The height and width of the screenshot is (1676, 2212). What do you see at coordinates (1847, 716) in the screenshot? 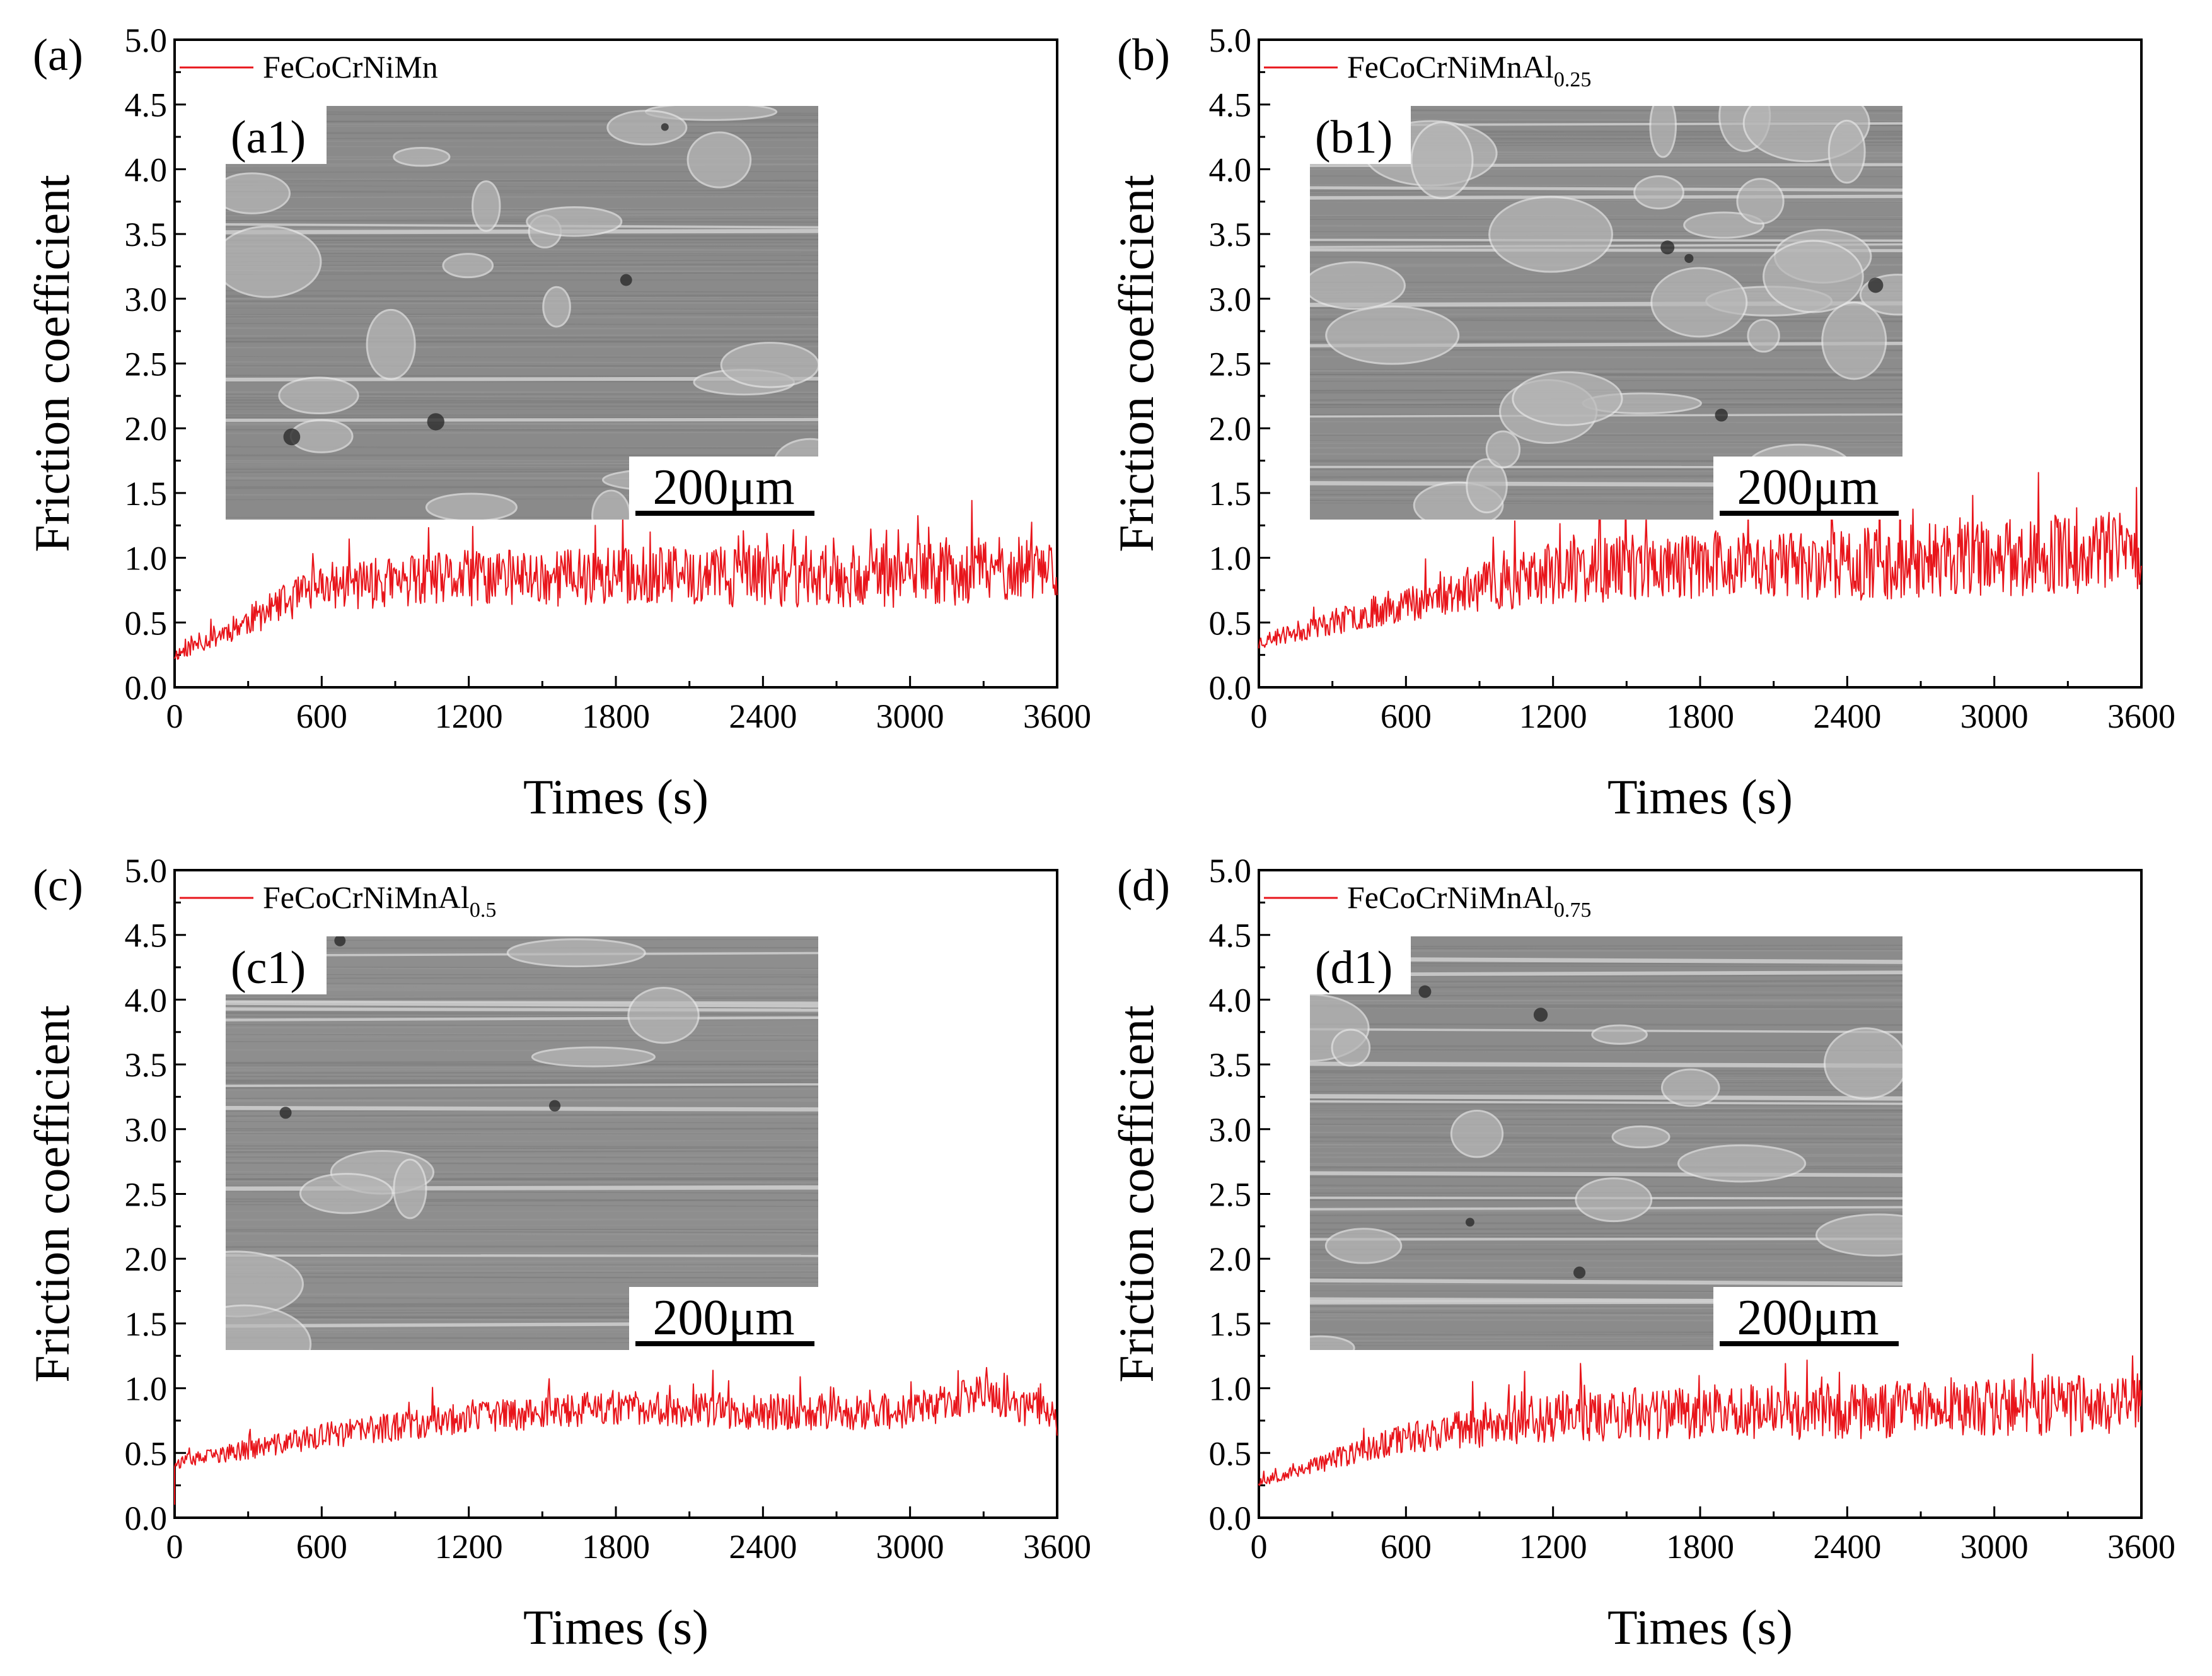
I see `x-tick-label: 2400` at bounding box center [1847, 716].